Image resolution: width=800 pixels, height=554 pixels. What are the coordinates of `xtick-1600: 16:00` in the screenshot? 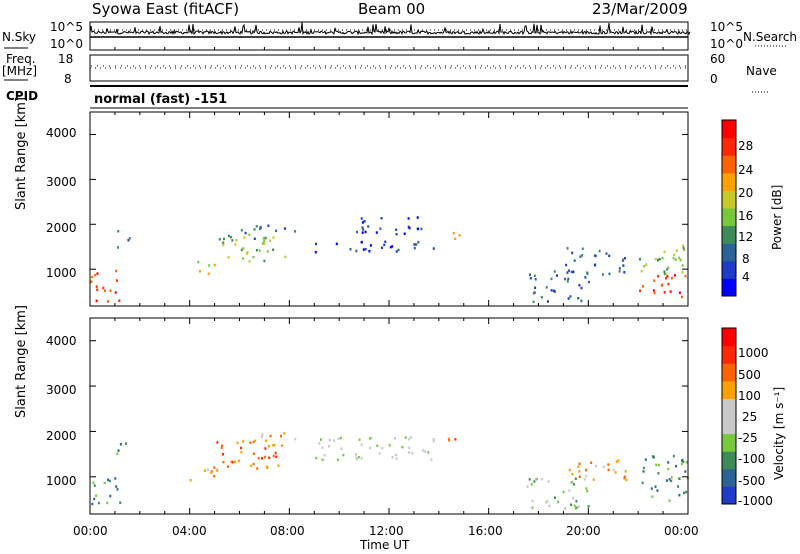 It's located at (485, 531).